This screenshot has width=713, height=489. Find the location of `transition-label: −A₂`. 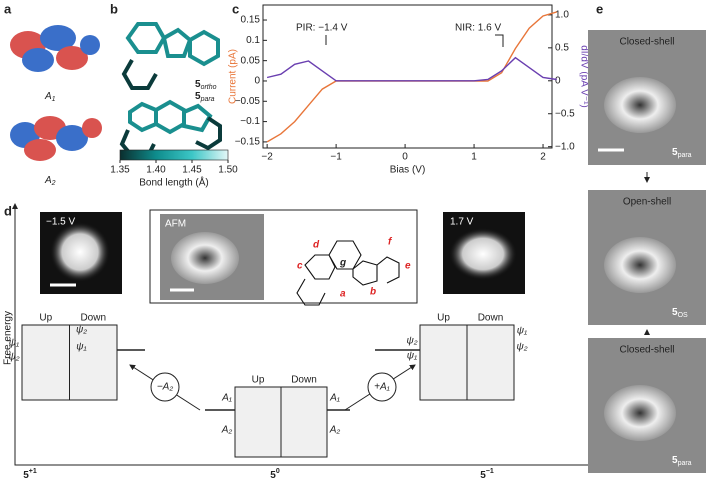

transition-label: −A₂ is located at coordinates (165, 387).